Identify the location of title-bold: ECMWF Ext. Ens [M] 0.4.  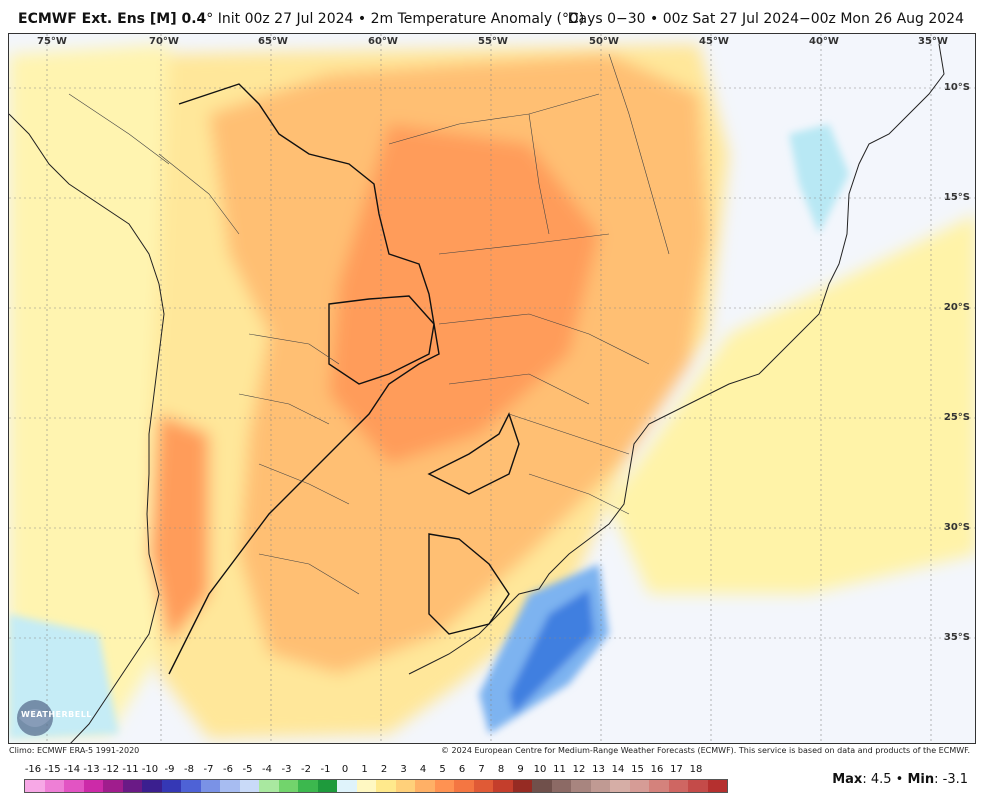
(112, 19).